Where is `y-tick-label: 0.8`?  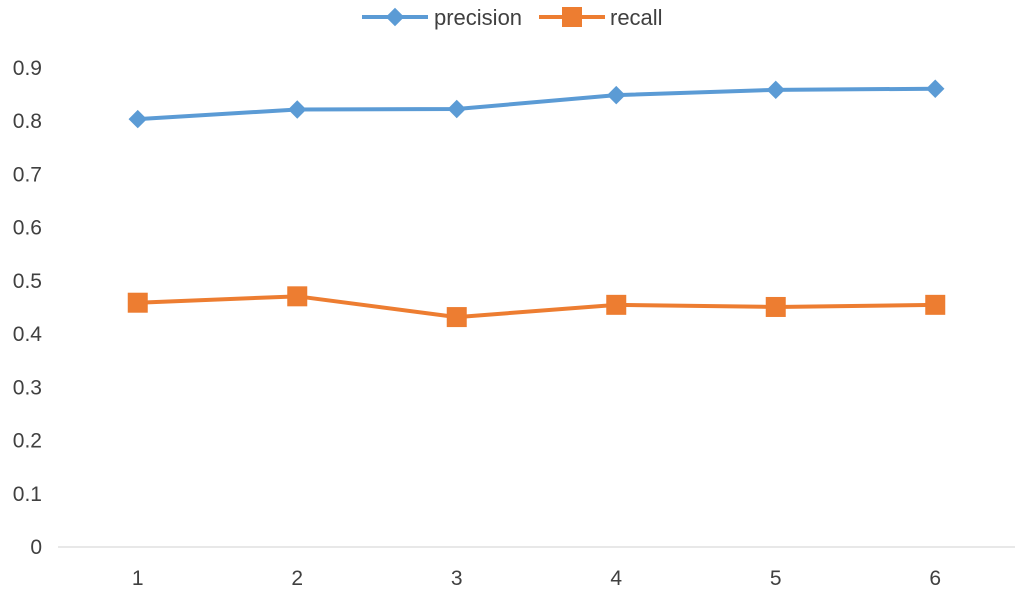
y-tick-label: 0.8 is located at coordinates (27, 121).